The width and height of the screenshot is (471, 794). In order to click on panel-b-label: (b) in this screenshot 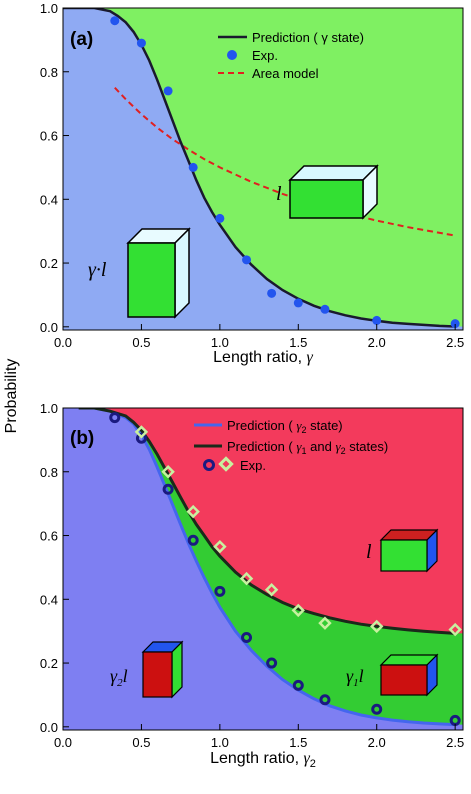, I will do `click(82, 438)`.